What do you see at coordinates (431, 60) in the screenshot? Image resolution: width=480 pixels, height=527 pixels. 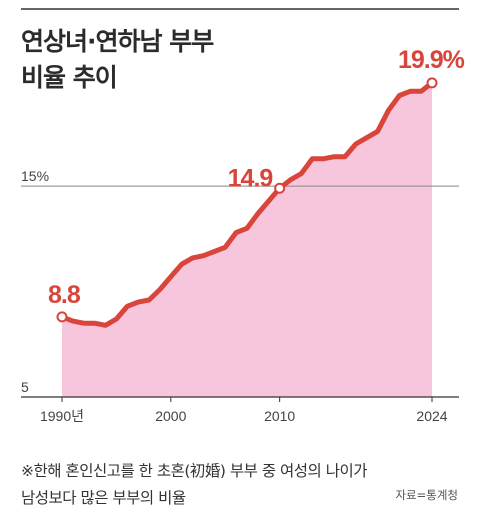 I see `data-label-2024: 19.9%` at bounding box center [431, 60].